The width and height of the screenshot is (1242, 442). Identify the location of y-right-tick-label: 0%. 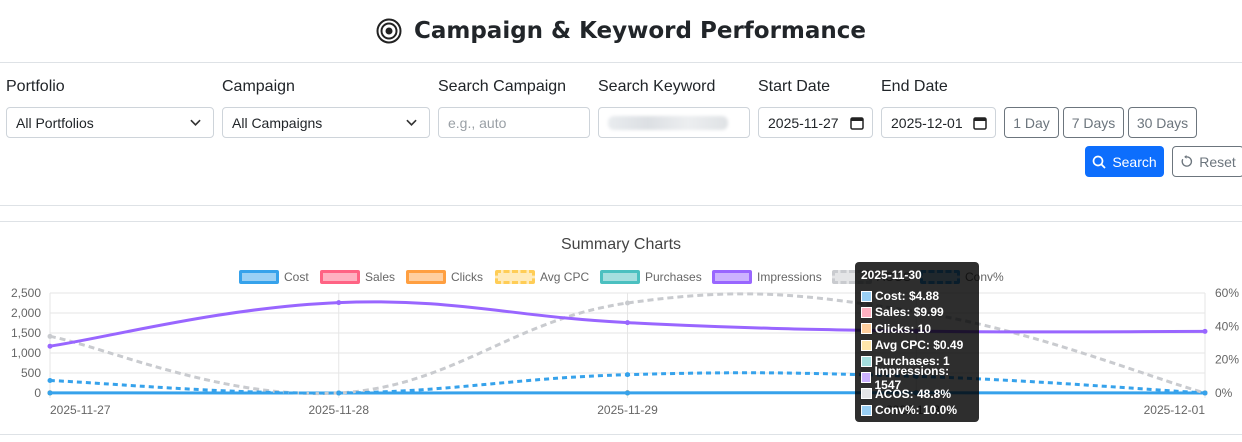
(1224, 393).